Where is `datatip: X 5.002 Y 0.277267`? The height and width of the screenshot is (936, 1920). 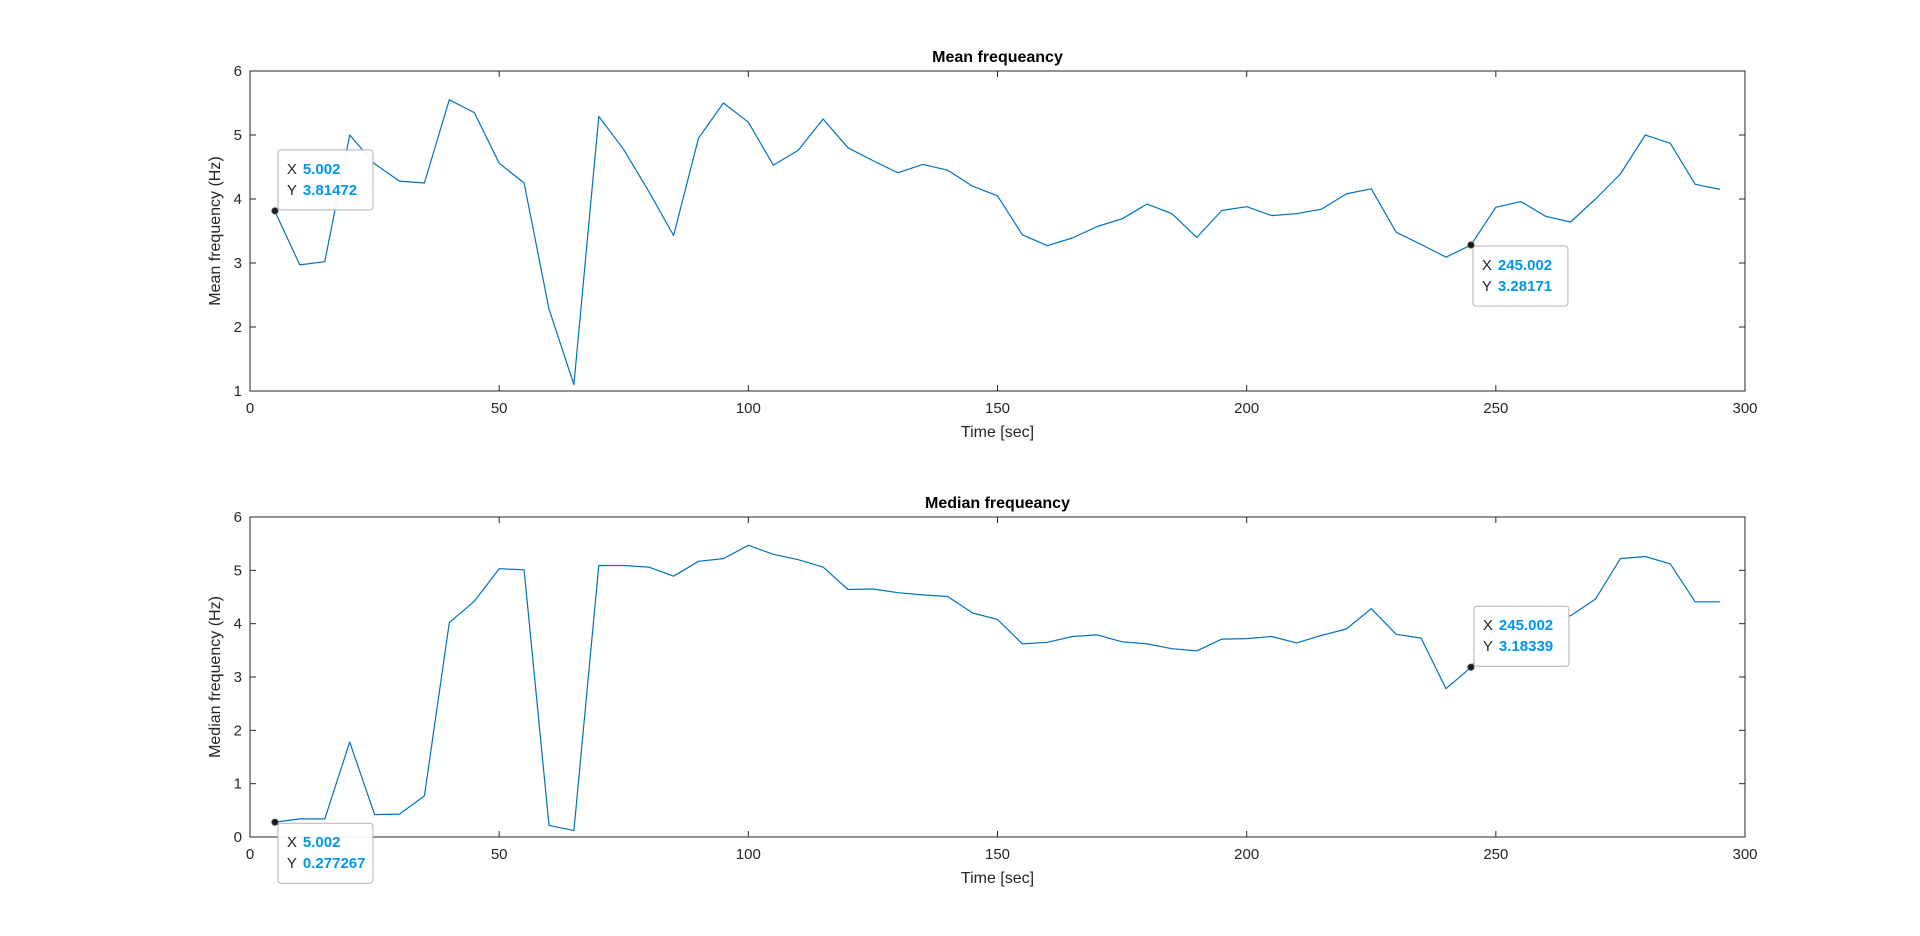 datatip: X 5.002 Y 0.277267 is located at coordinates (325, 853).